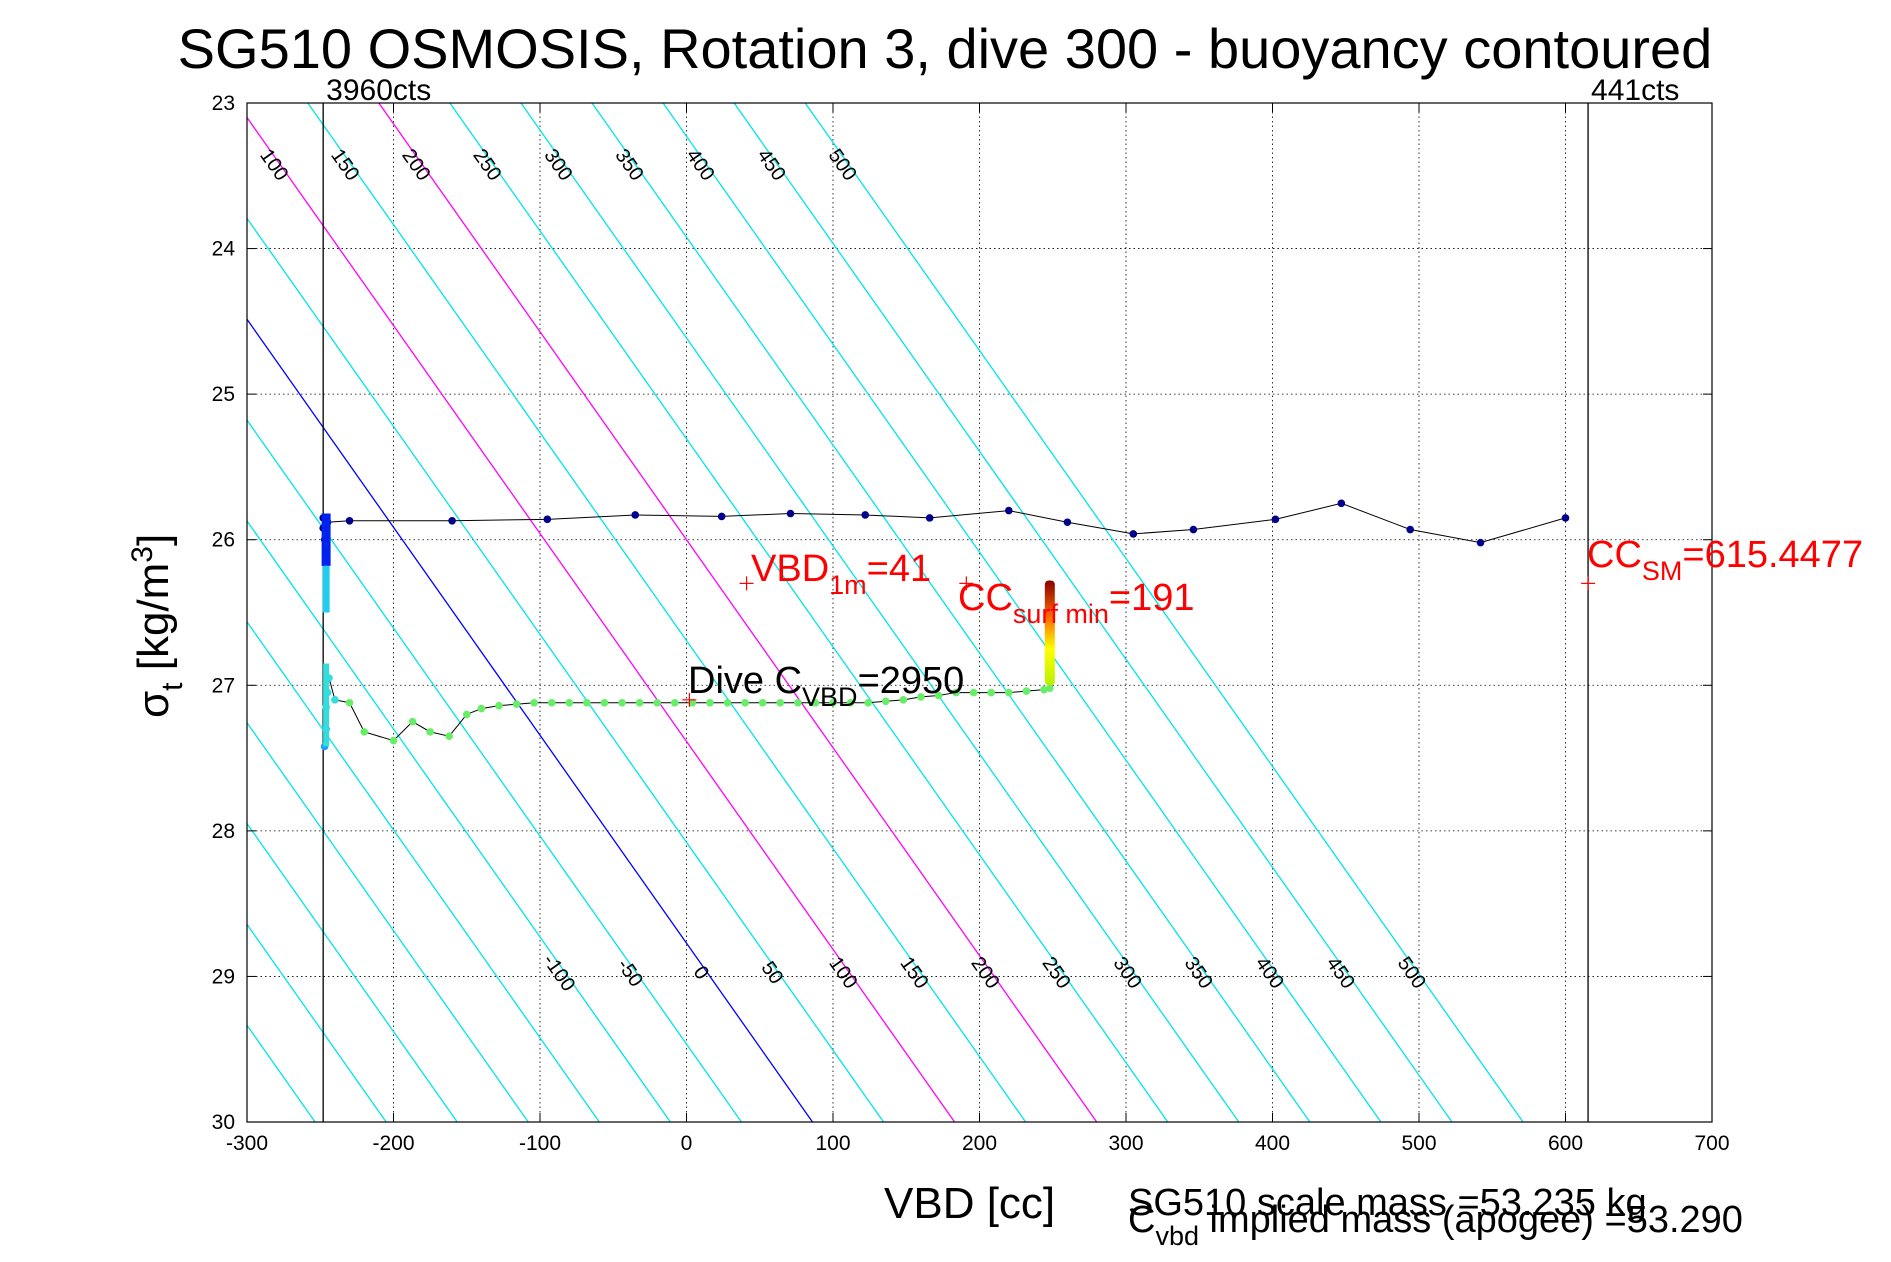  What do you see at coordinates (1435, 1225) in the screenshot?
I see `implied-mass-text: Cvbd implied mass (apogee) =53.290` at bounding box center [1435, 1225].